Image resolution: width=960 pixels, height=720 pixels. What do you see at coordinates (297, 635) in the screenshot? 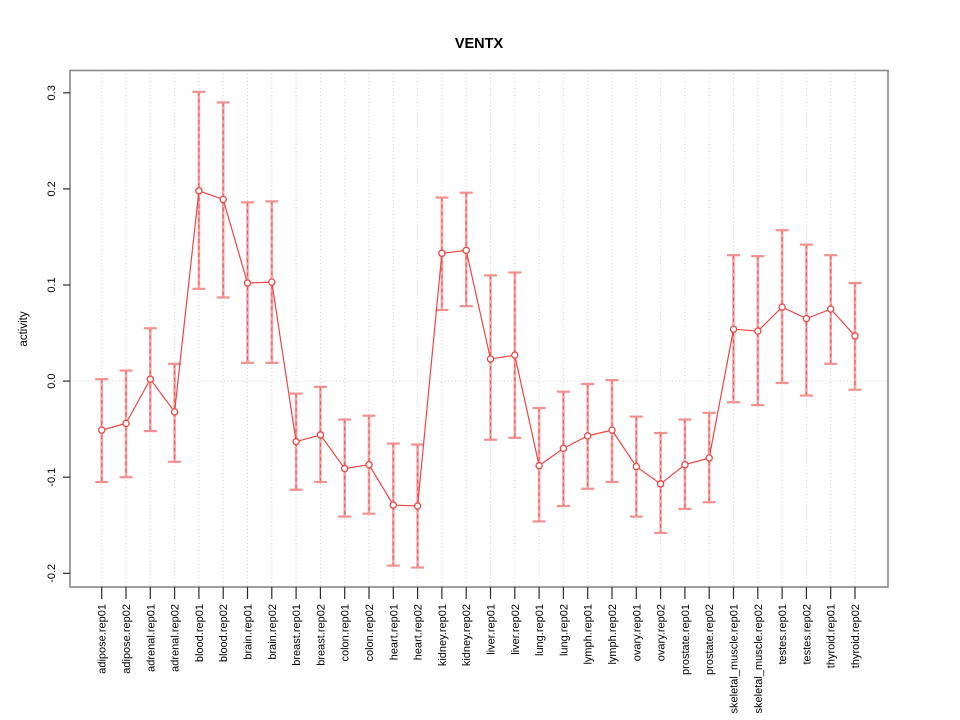
I see `x-tick-label: breast.rep01` at bounding box center [297, 635].